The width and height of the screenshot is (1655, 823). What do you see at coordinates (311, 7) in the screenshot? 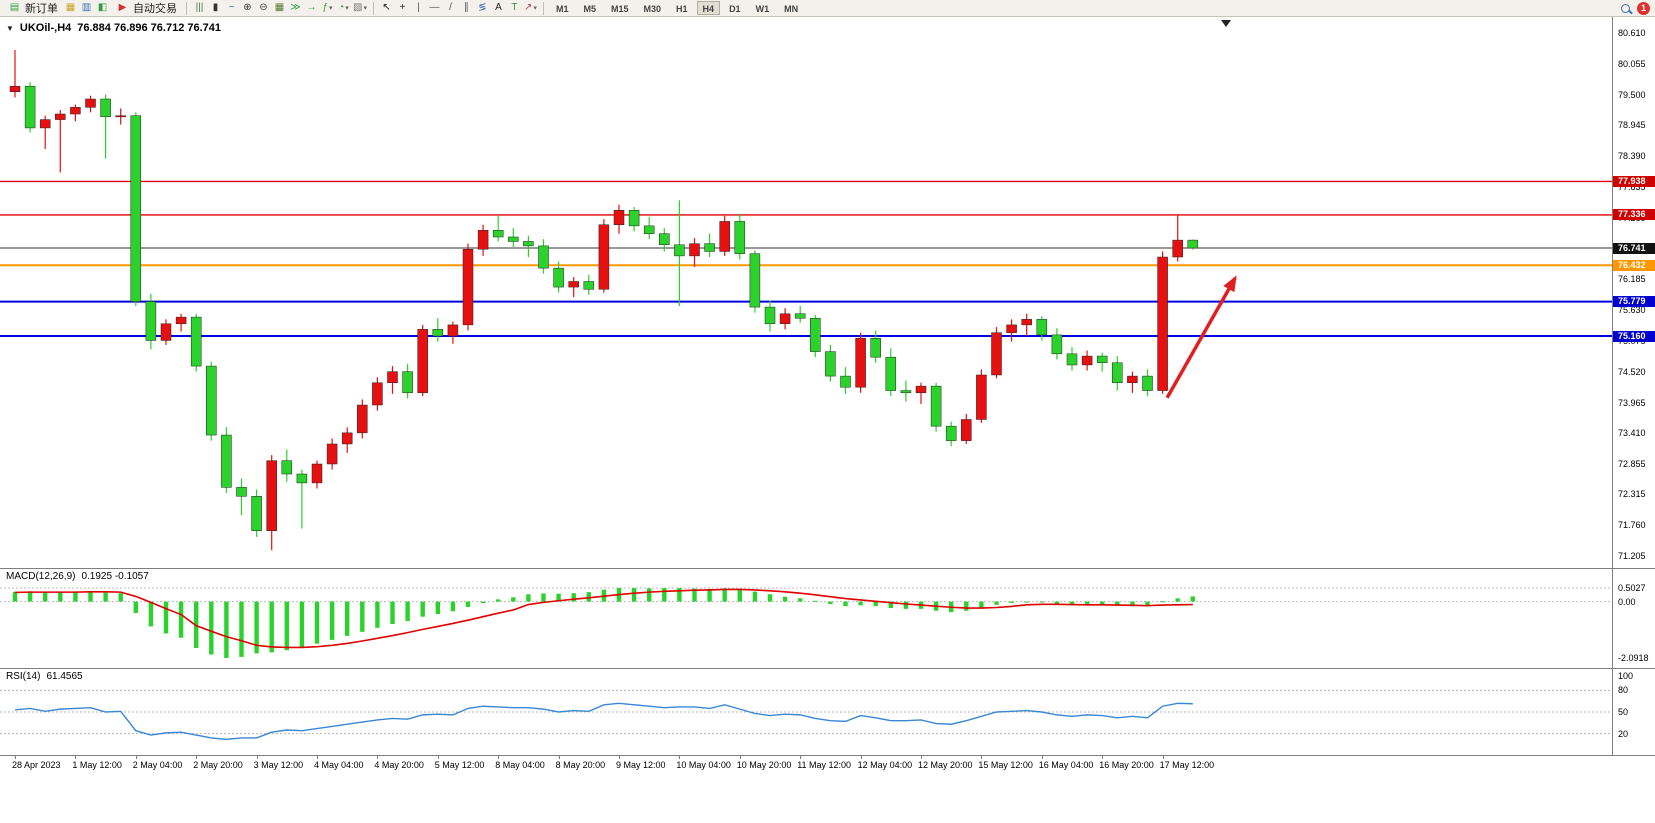
I see `chart-shift-icon: →` at bounding box center [311, 7].